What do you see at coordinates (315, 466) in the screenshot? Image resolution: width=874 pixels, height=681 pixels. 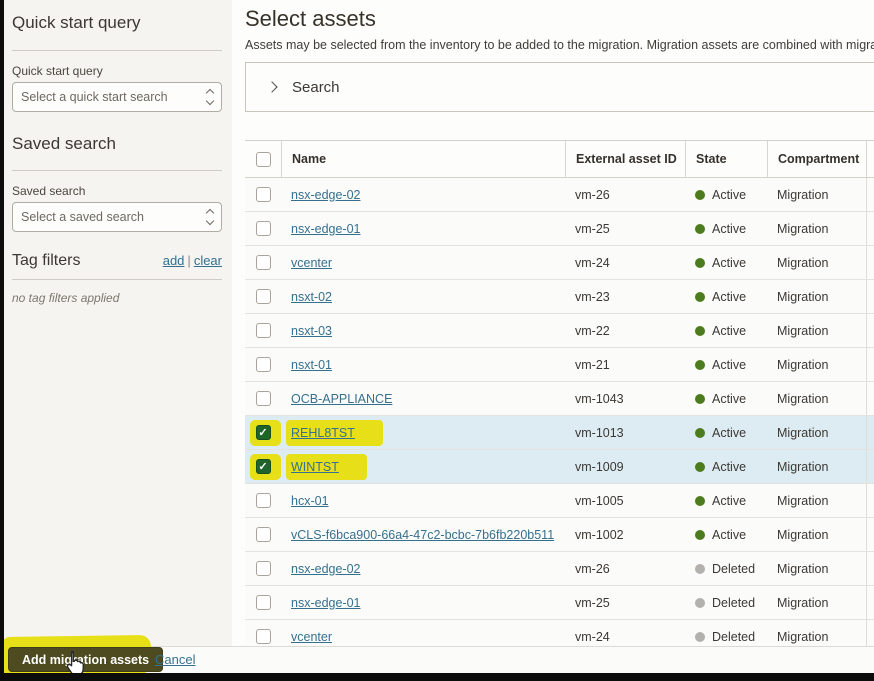 I see `asset-name-link: WINTST` at bounding box center [315, 466].